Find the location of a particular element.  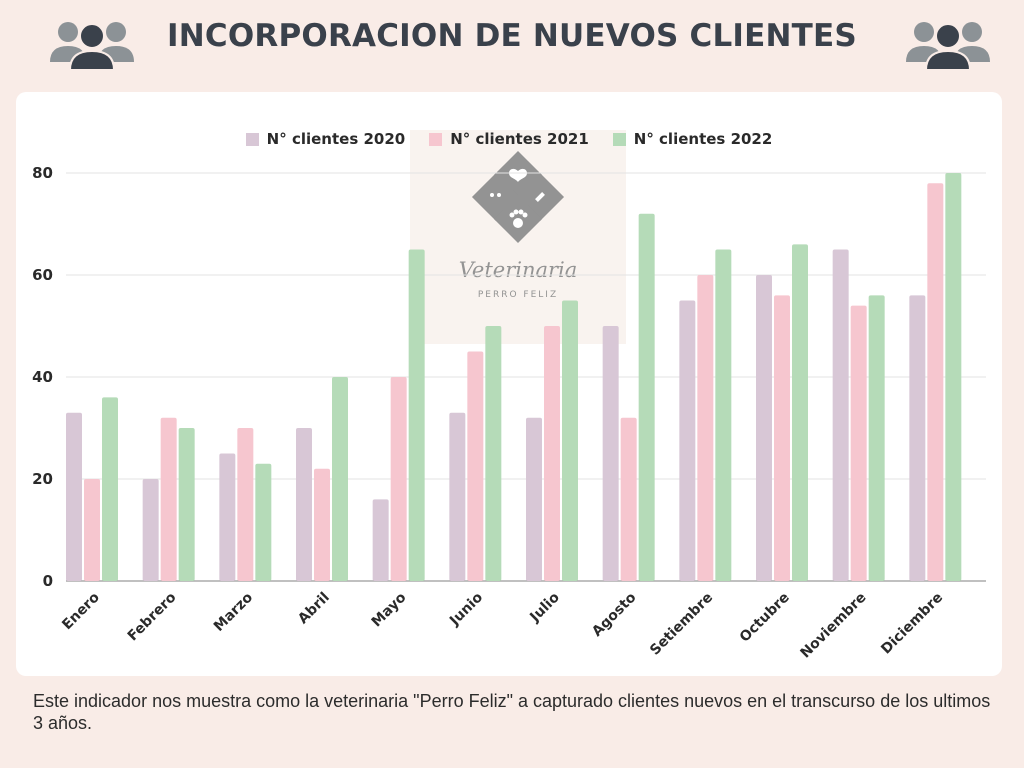

bar-abril-2022 is located at coordinates (340, 479).